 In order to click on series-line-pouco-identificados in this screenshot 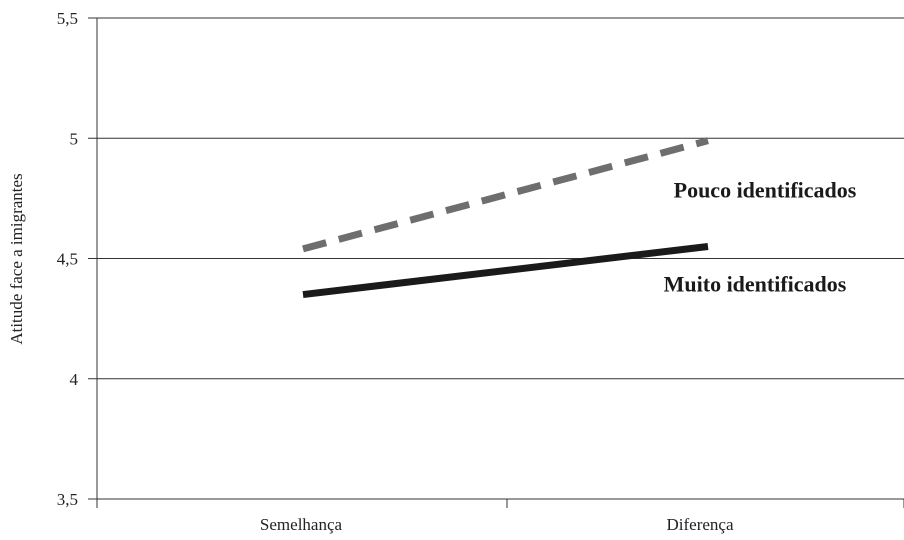, I will do `click(505, 195)`.